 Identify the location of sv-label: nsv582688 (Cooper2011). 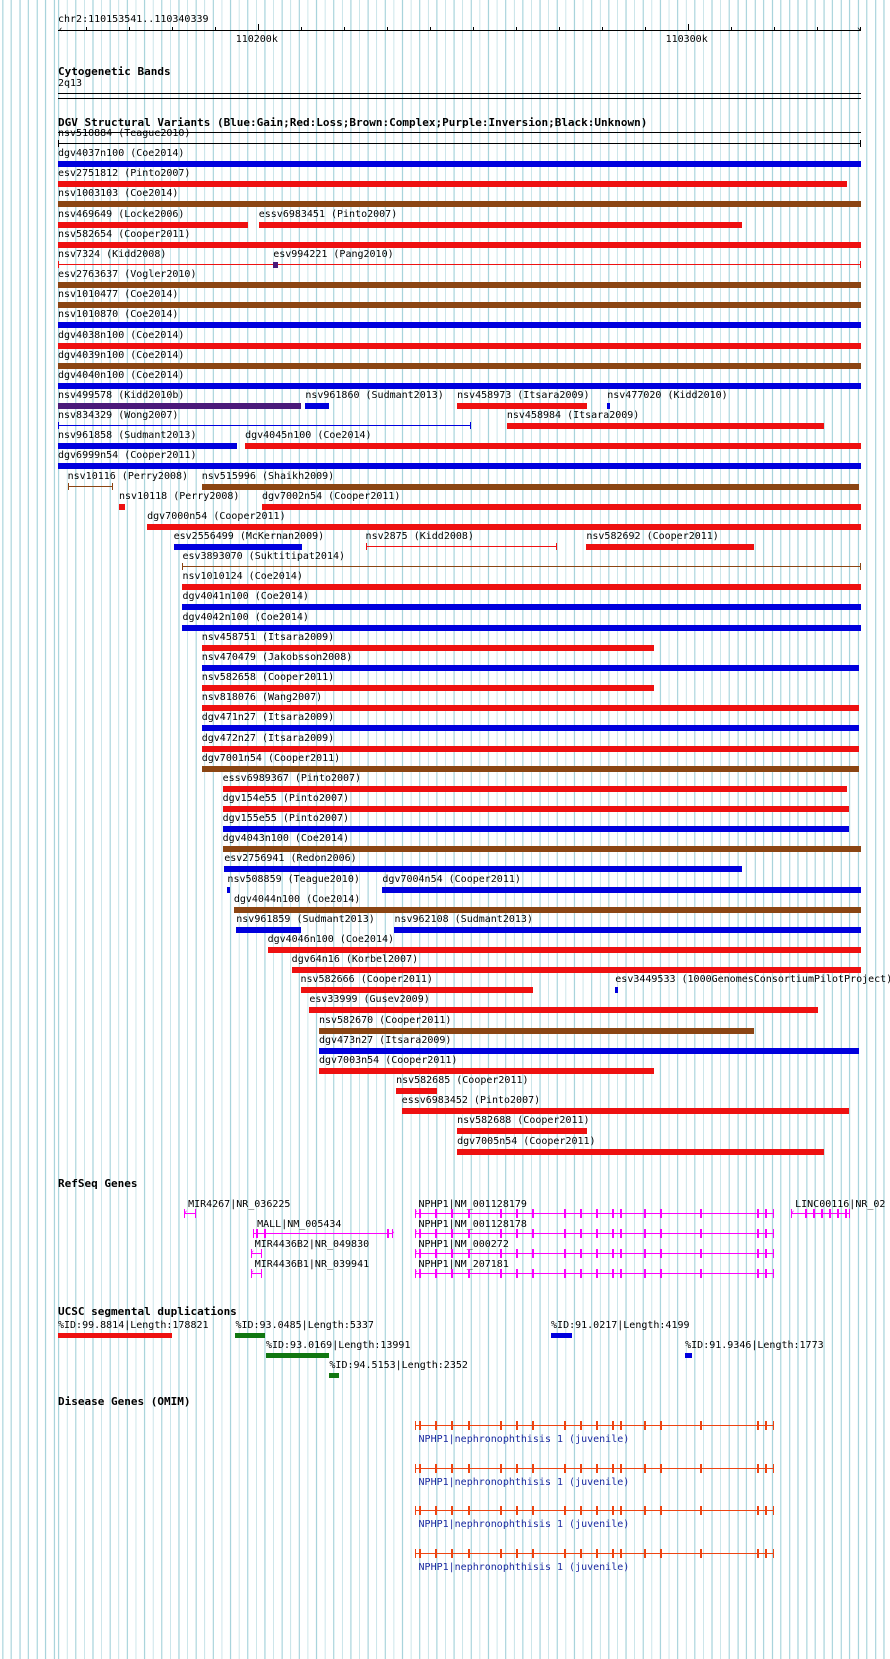
(523, 1121).